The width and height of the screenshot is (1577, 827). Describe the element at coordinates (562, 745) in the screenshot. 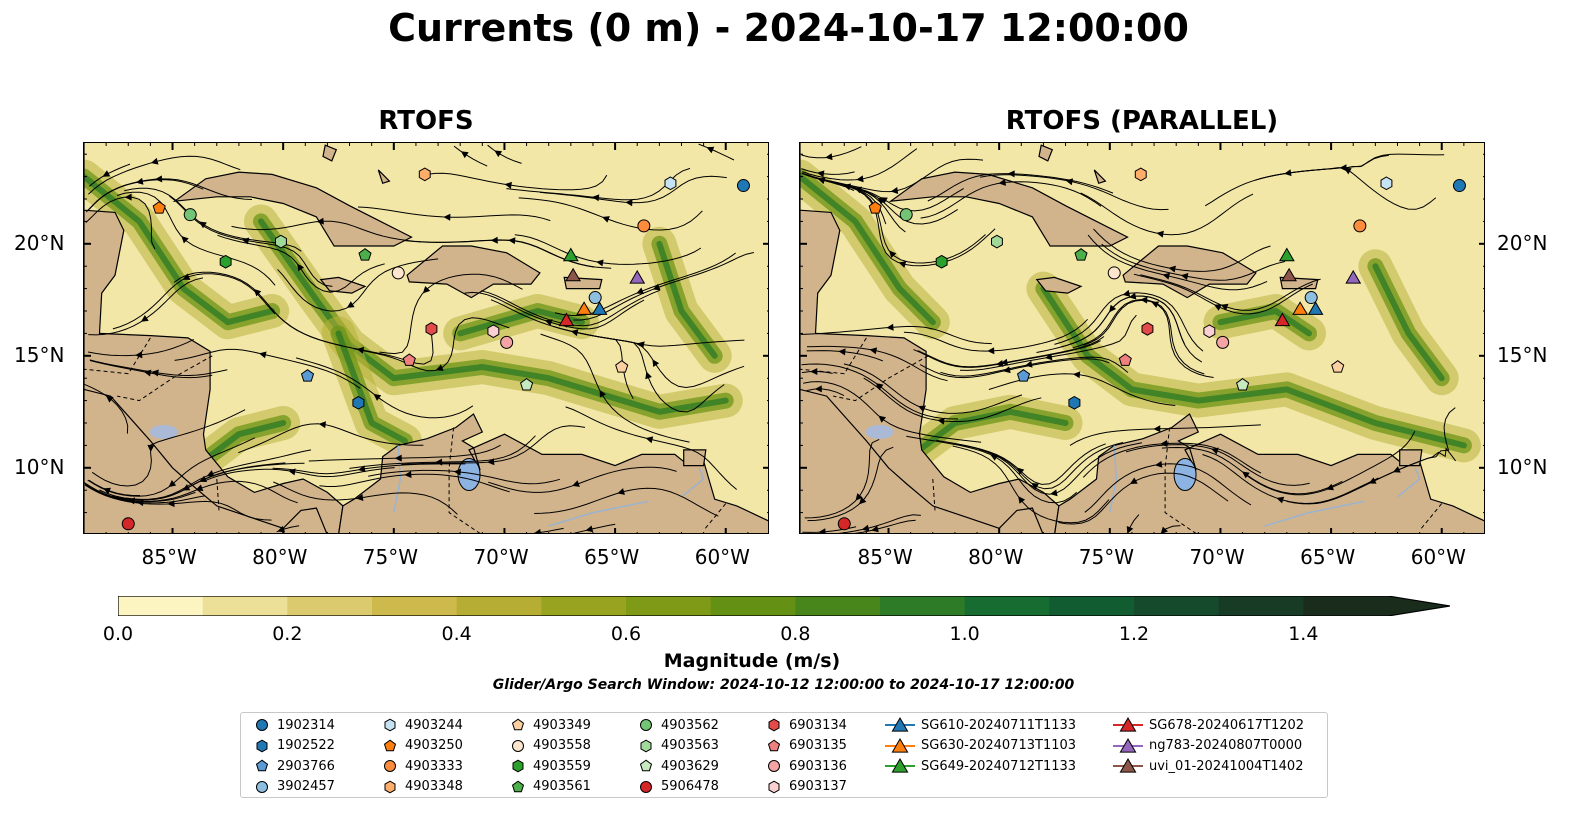

I see `legend-label: 4903558` at that location.